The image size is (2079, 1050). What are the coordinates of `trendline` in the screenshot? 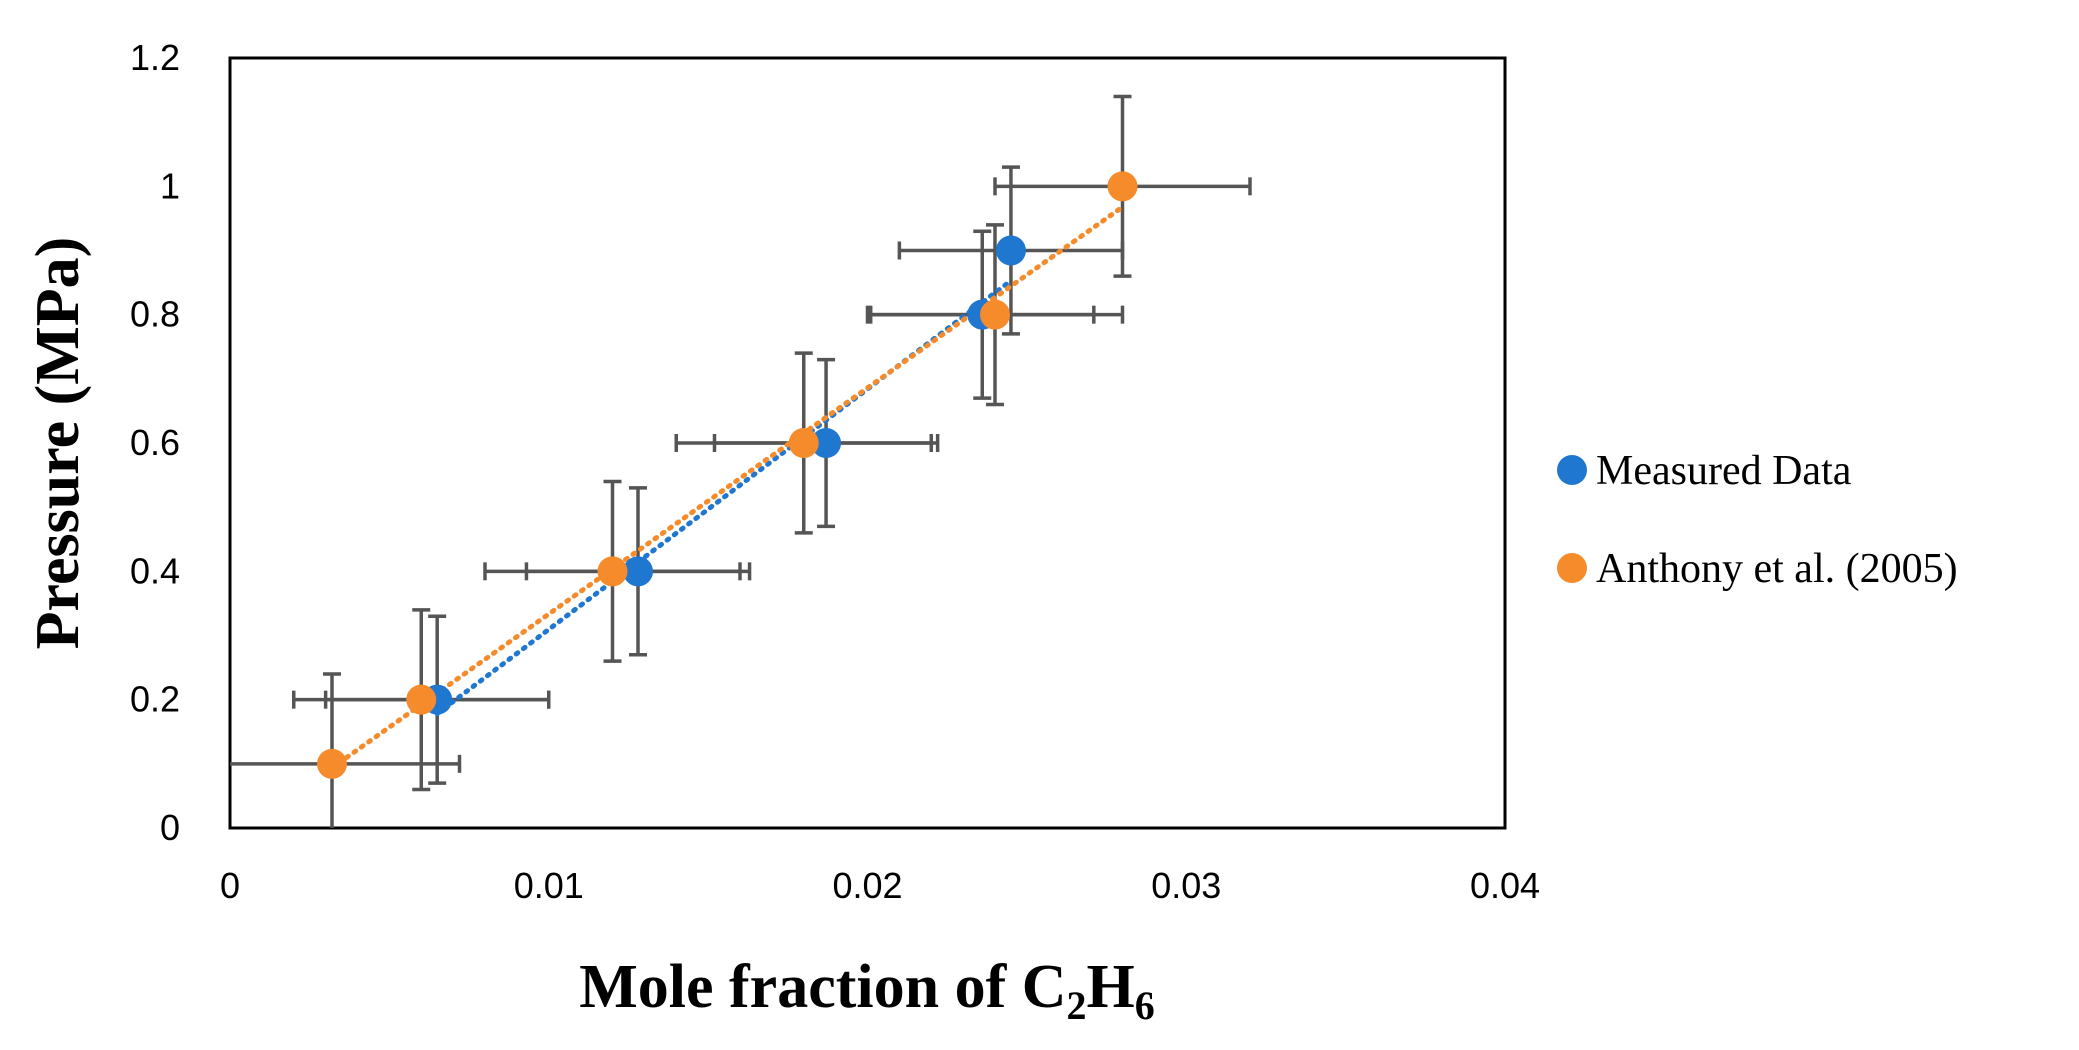 It's located at (724, 497).